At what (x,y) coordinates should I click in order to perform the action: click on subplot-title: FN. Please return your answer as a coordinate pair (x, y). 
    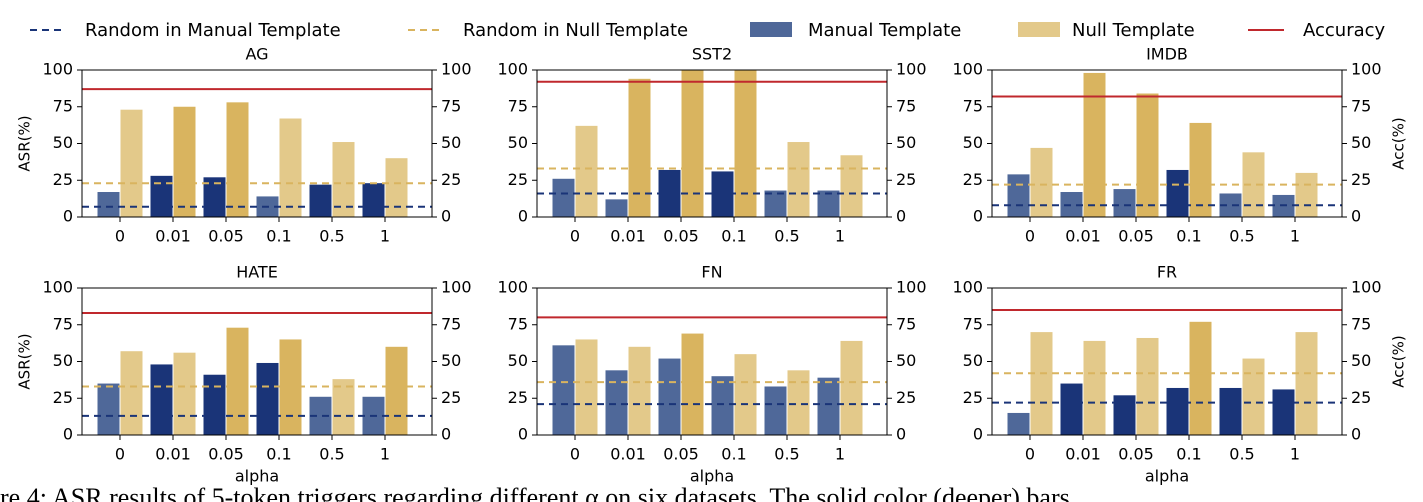
    Looking at the image, I should click on (711, 272).